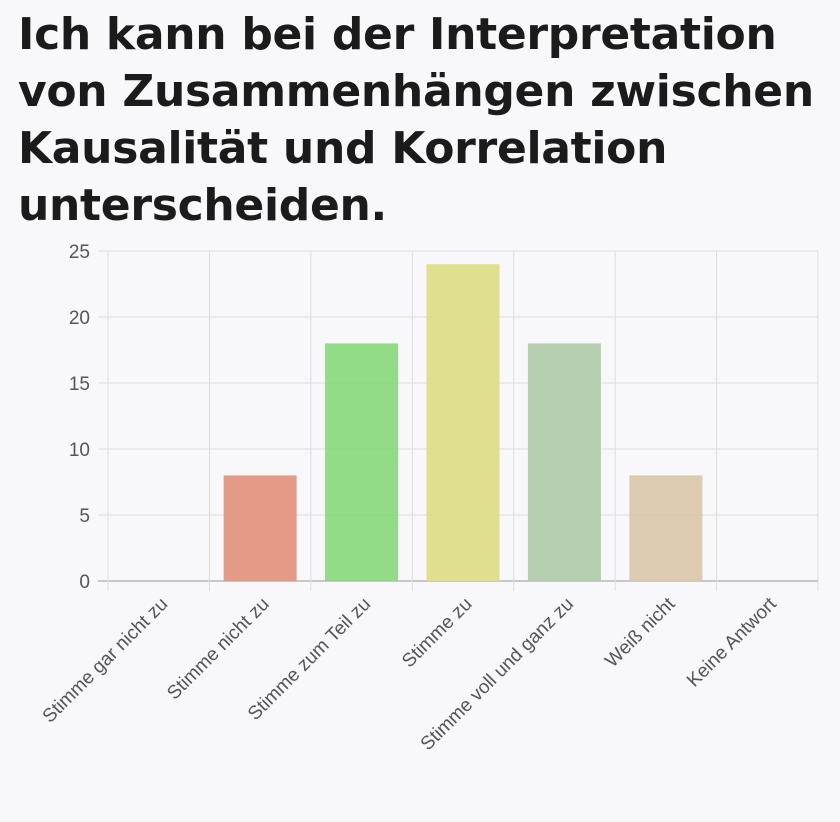 The image size is (840, 822). Describe the element at coordinates (437, 633) in the screenshot. I see `x-tick-label: Stimme zu` at that location.